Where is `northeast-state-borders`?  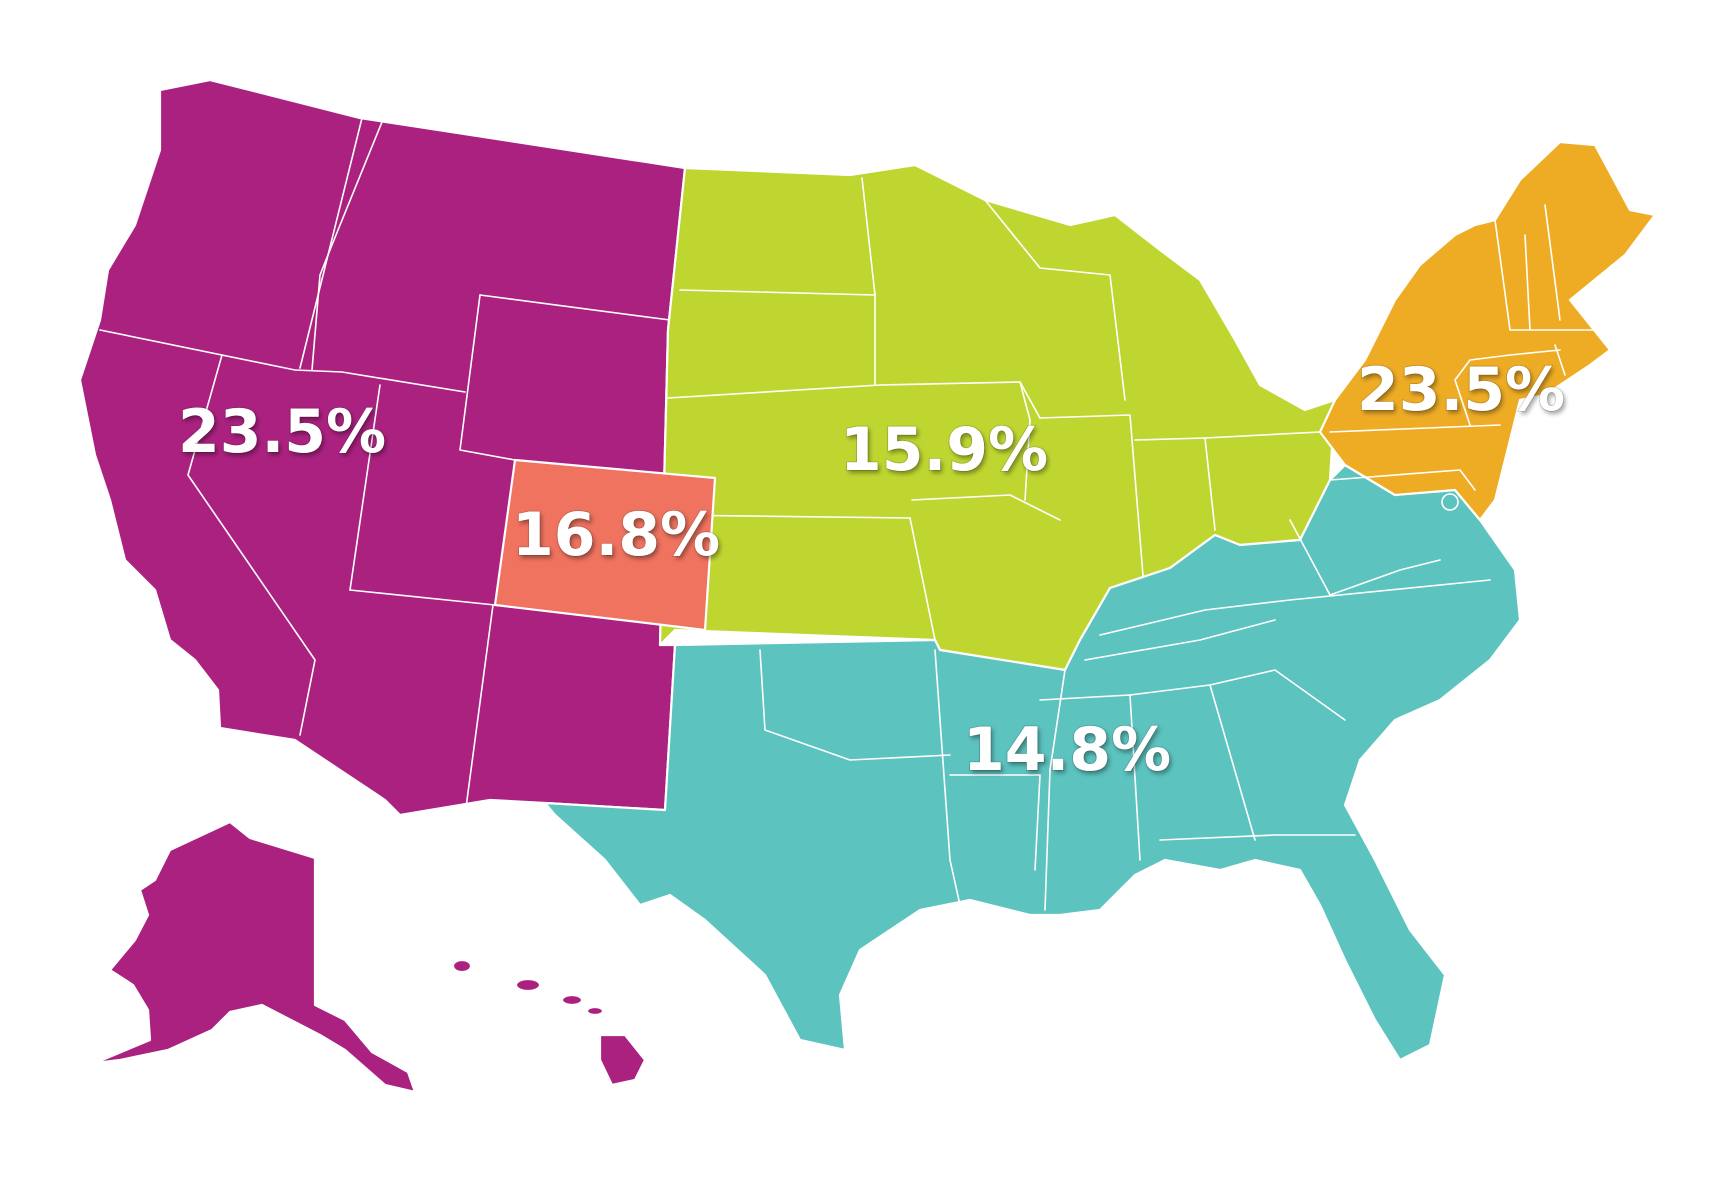
northeast-state-borders is located at coordinates (1467, 357).